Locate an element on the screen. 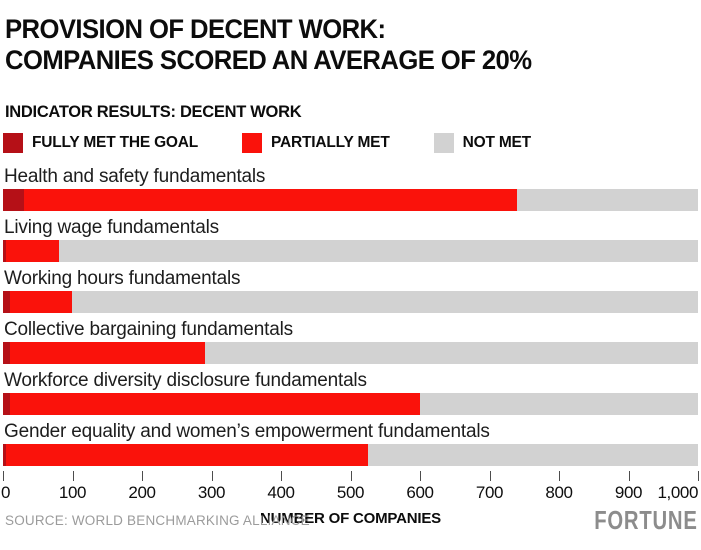 The height and width of the screenshot is (550, 701). tick-label: 300 is located at coordinates (211, 492).